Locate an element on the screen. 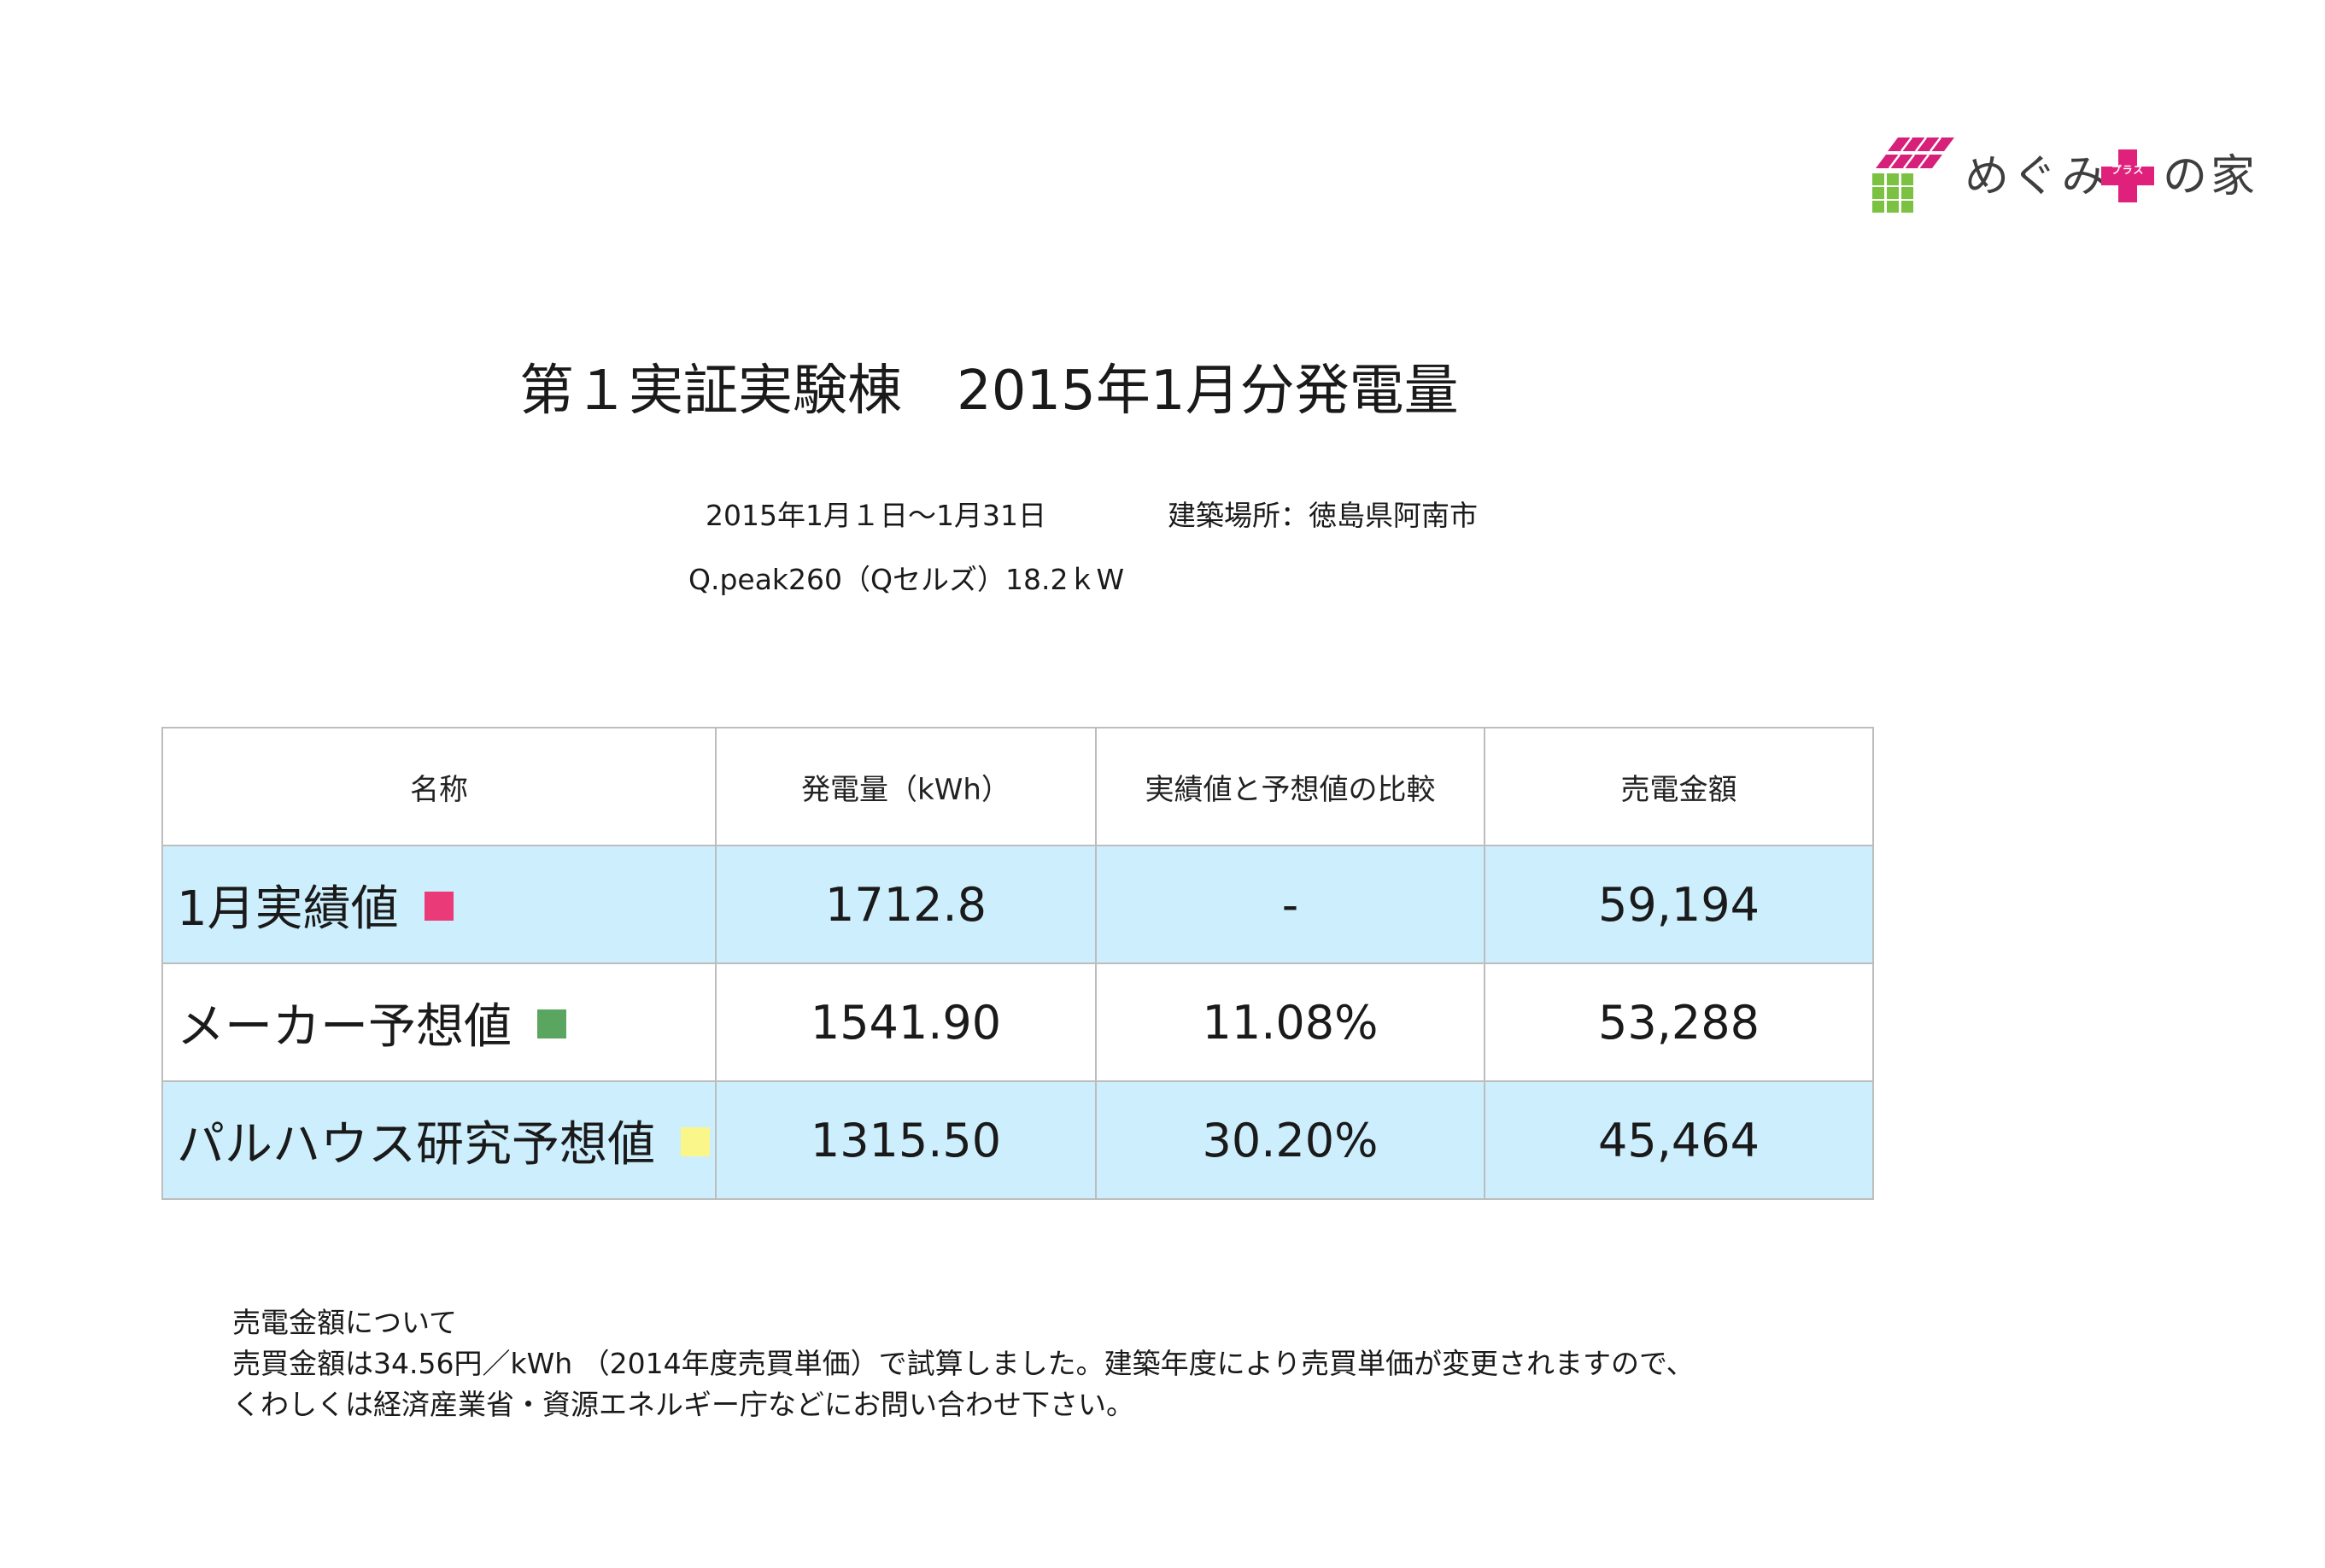 The height and width of the screenshot is (1568, 2325). panel-spec-text: Q.peak260（Qセルズ）18.2ｋW is located at coordinates (906, 579).